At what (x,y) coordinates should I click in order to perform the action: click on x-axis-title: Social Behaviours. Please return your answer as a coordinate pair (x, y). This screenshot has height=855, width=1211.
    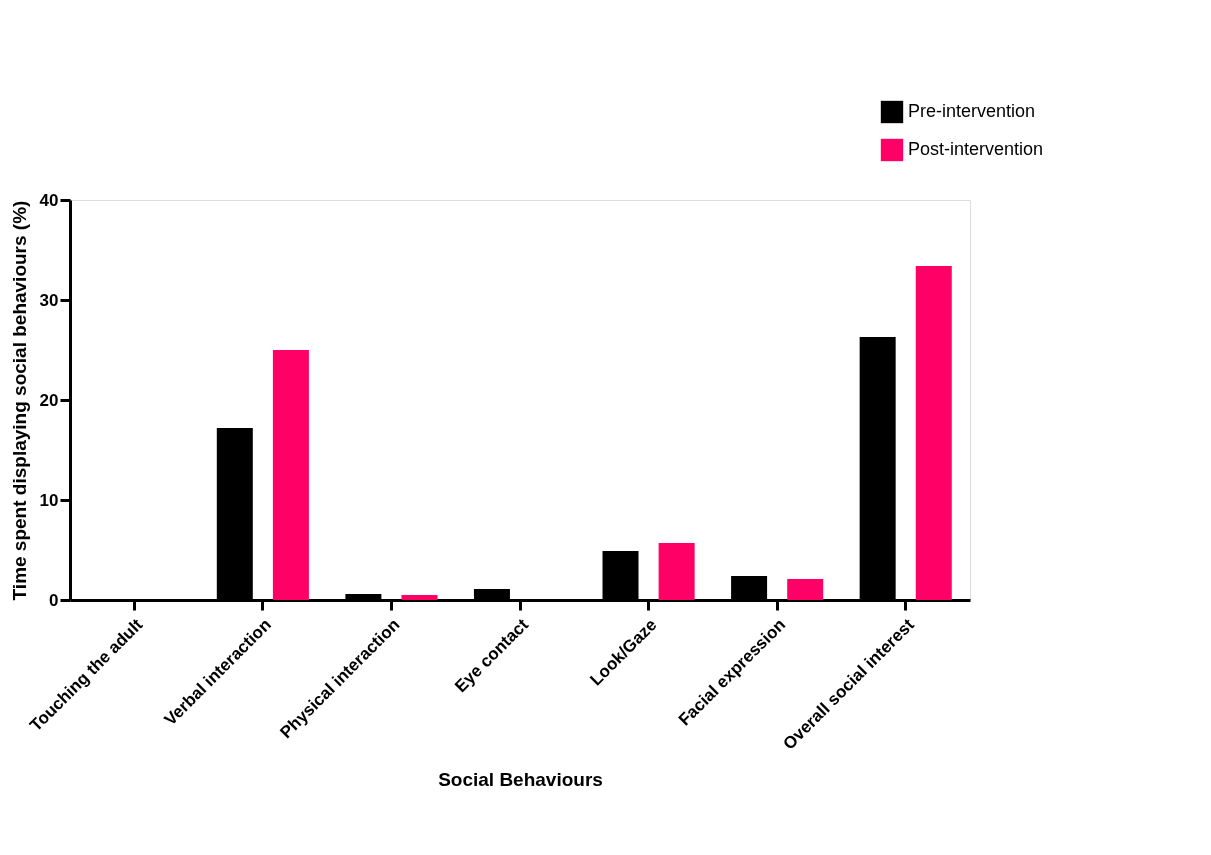
    Looking at the image, I should click on (520, 779).